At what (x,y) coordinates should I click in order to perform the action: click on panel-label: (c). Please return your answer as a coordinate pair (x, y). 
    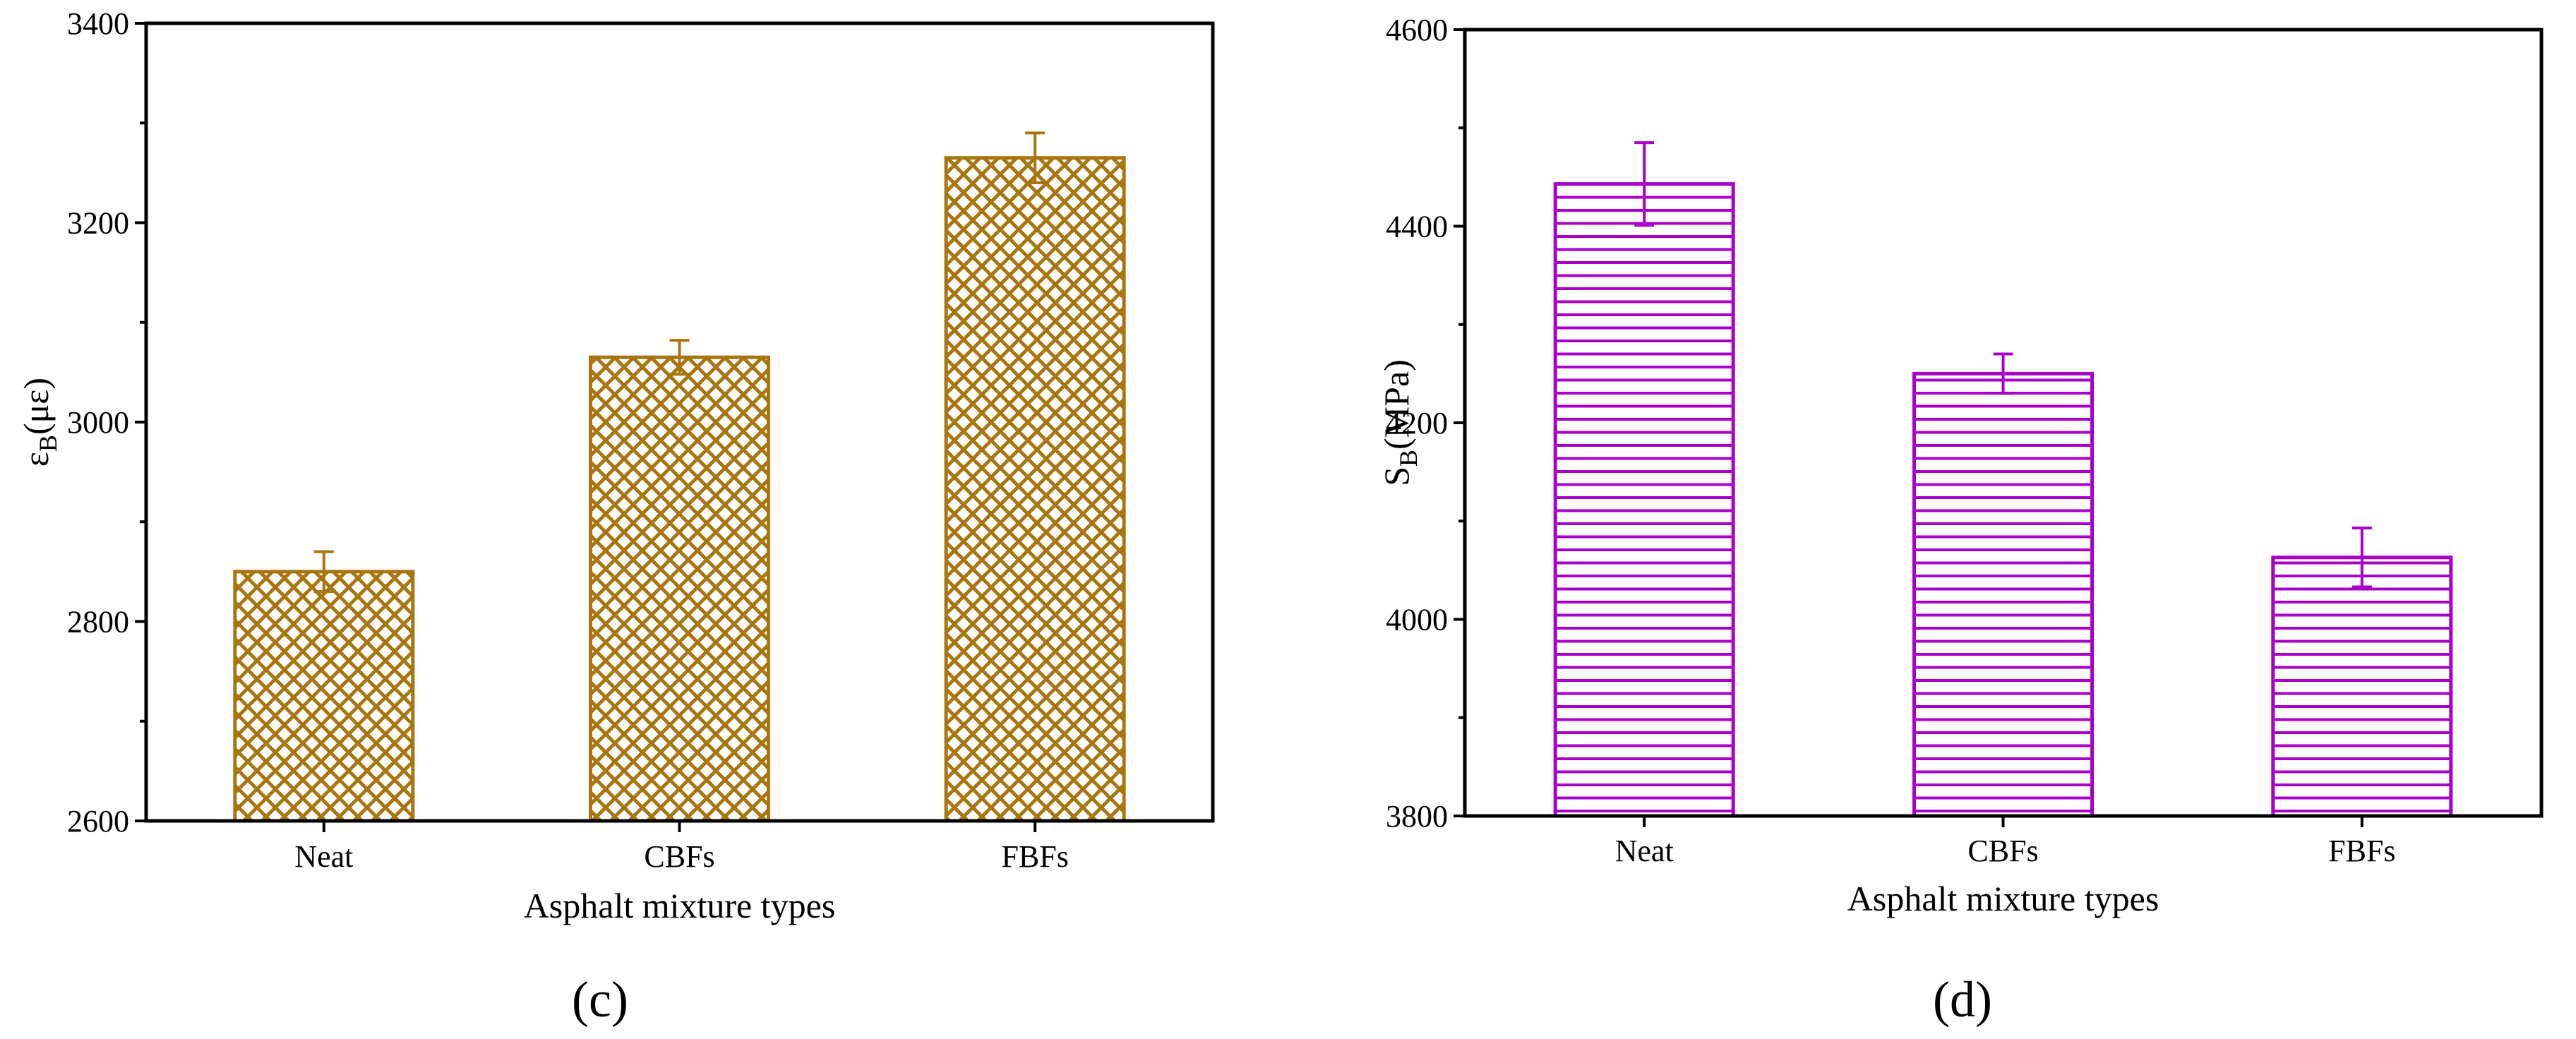
    Looking at the image, I should click on (600, 999).